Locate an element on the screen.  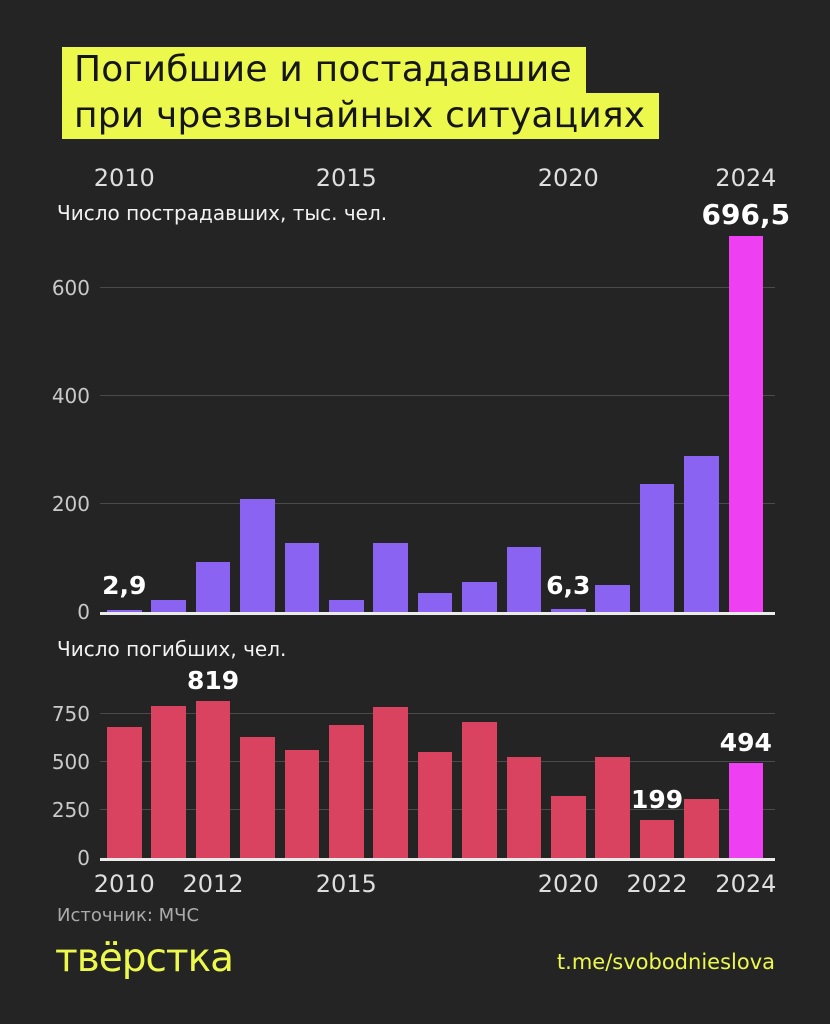
page-title-line-1: Погибшие и постадавшие is located at coordinates (324, 70).